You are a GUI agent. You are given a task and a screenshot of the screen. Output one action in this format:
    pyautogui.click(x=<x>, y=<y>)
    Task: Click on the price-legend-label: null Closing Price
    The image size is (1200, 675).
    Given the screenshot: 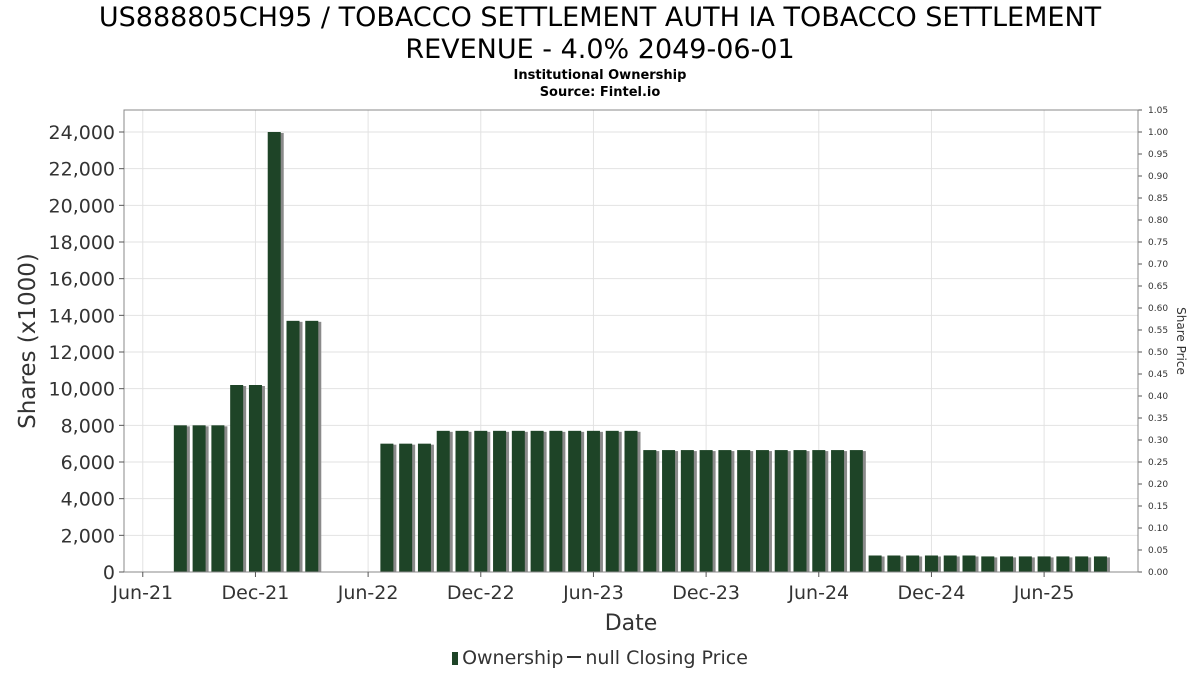 What is the action you would take?
    pyautogui.click(x=666, y=658)
    